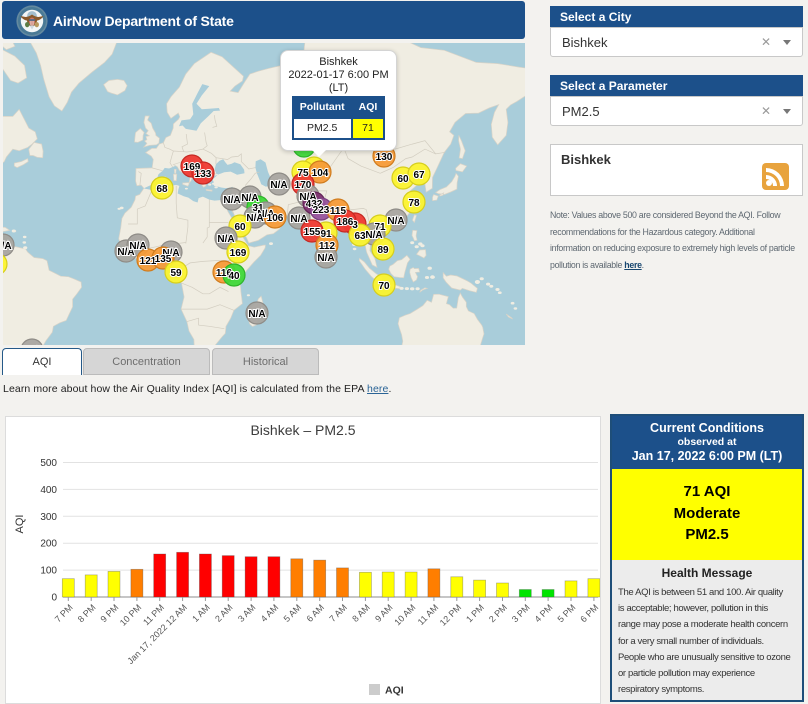  I want to click on svg-text: 3 PM, so click(521, 613).